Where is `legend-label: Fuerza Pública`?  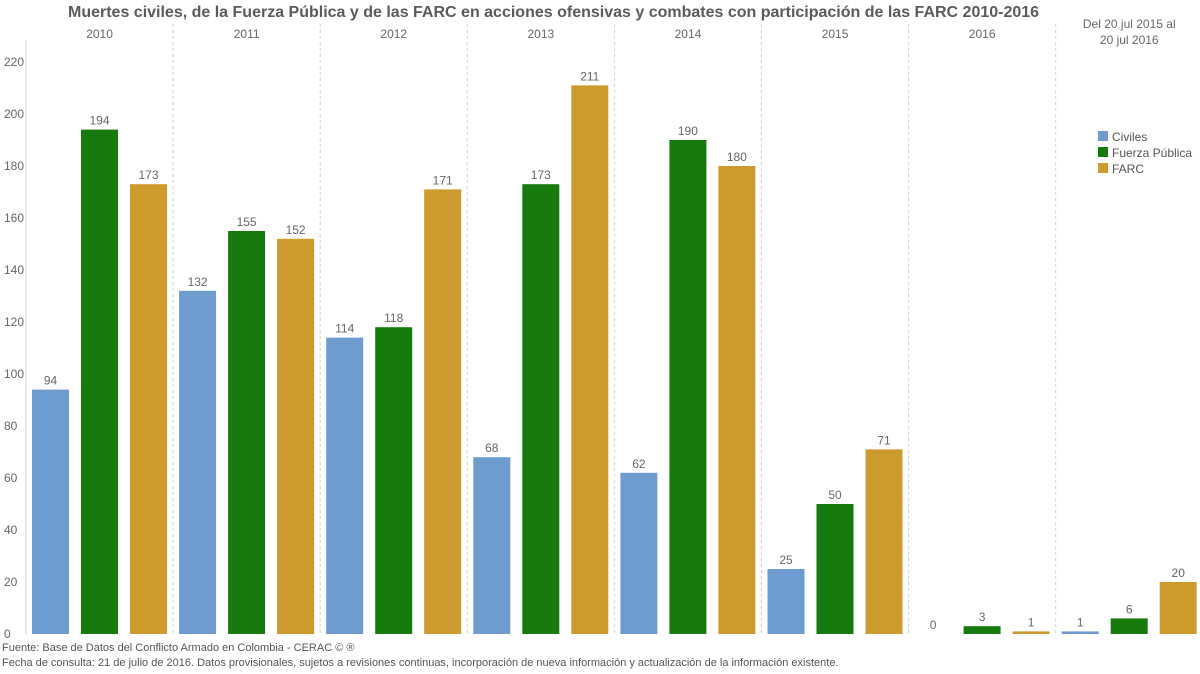
legend-label: Fuerza Pública is located at coordinates (1152, 153).